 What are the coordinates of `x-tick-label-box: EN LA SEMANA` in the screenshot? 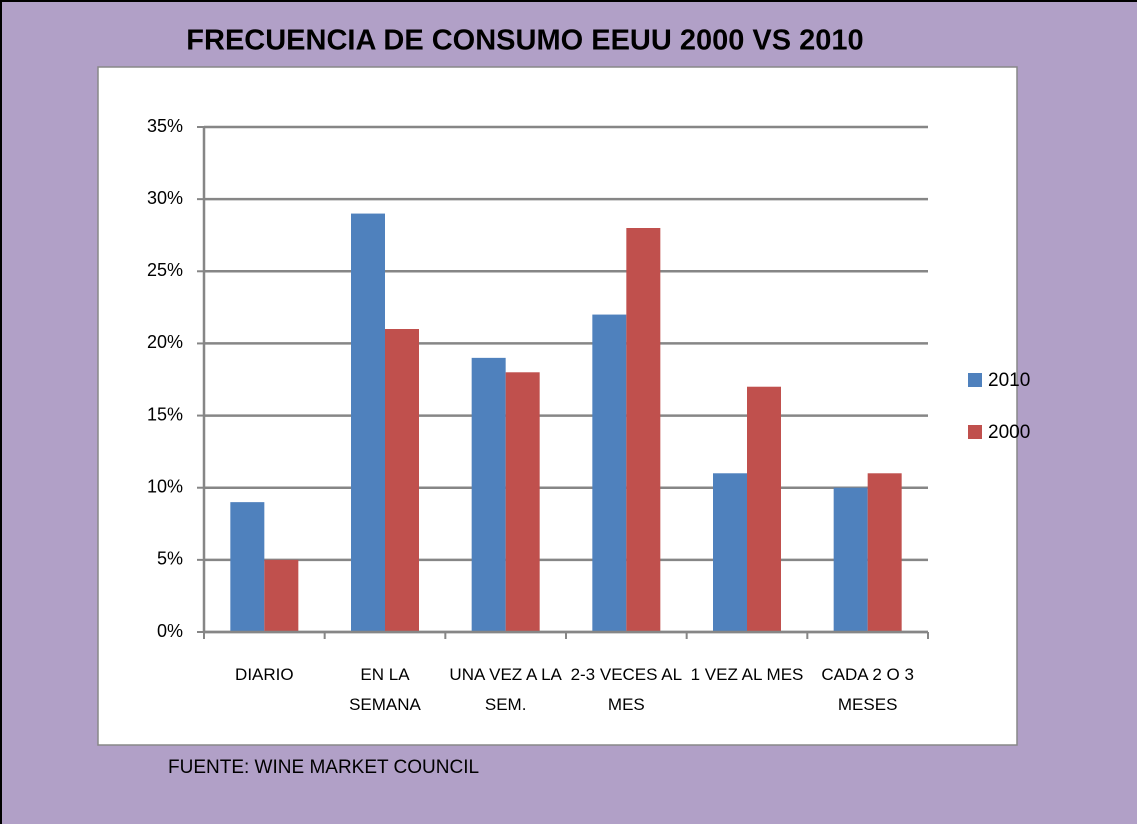 It's located at (385, 689).